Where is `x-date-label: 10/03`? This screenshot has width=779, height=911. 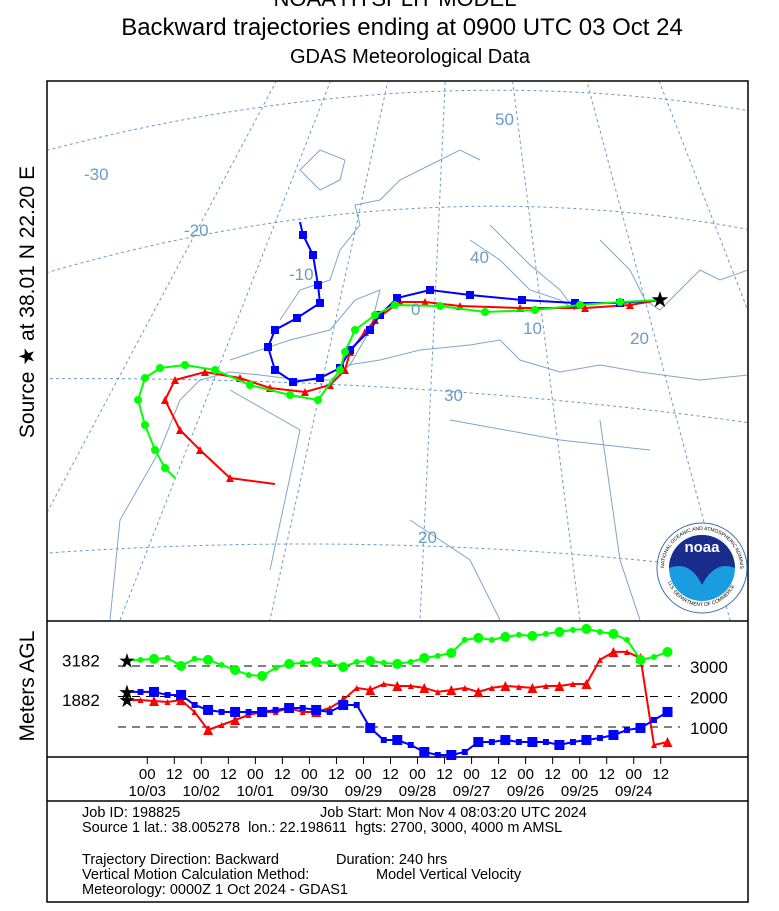 x-date-label: 10/03 is located at coordinates (147, 791).